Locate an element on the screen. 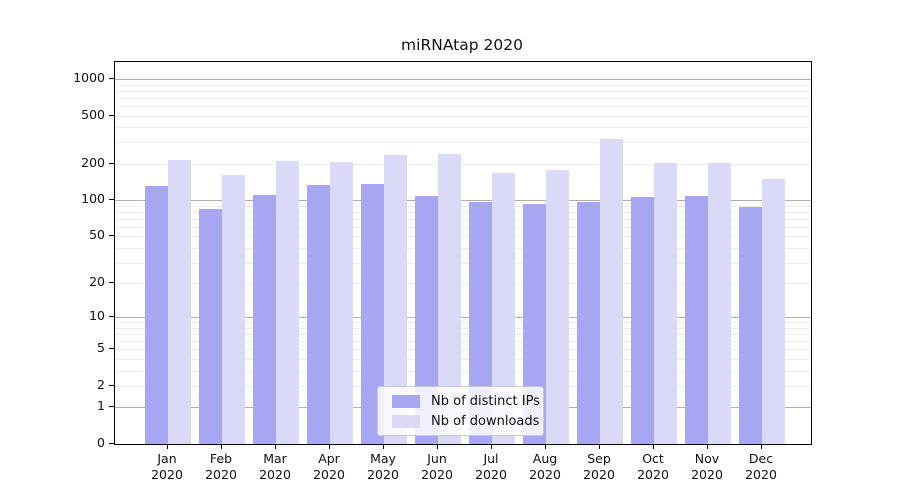  month-label: May is located at coordinates (383, 458).